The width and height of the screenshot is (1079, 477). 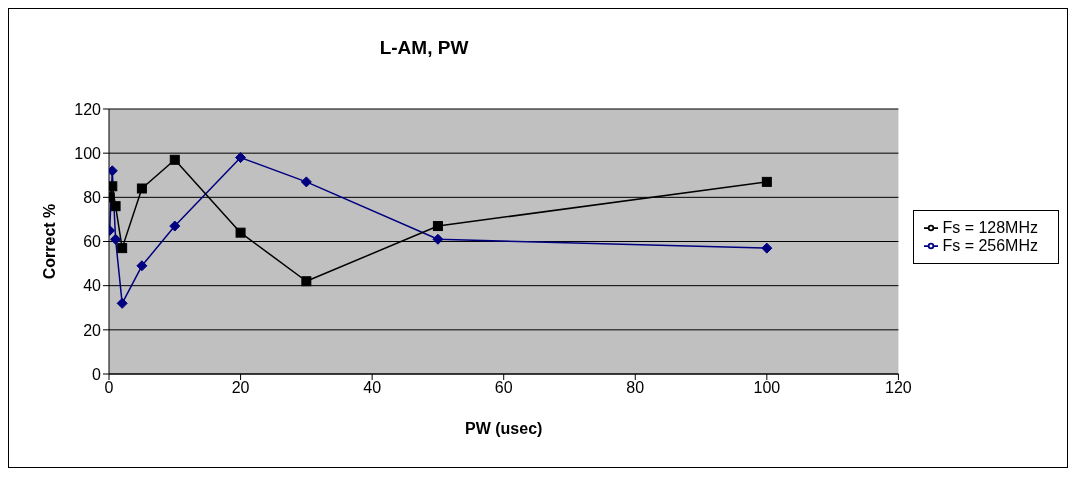 What do you see at coordinates (372, 388) in the screenshot?
I see `x-tick-label: 40` at bounding box center [372, 388].